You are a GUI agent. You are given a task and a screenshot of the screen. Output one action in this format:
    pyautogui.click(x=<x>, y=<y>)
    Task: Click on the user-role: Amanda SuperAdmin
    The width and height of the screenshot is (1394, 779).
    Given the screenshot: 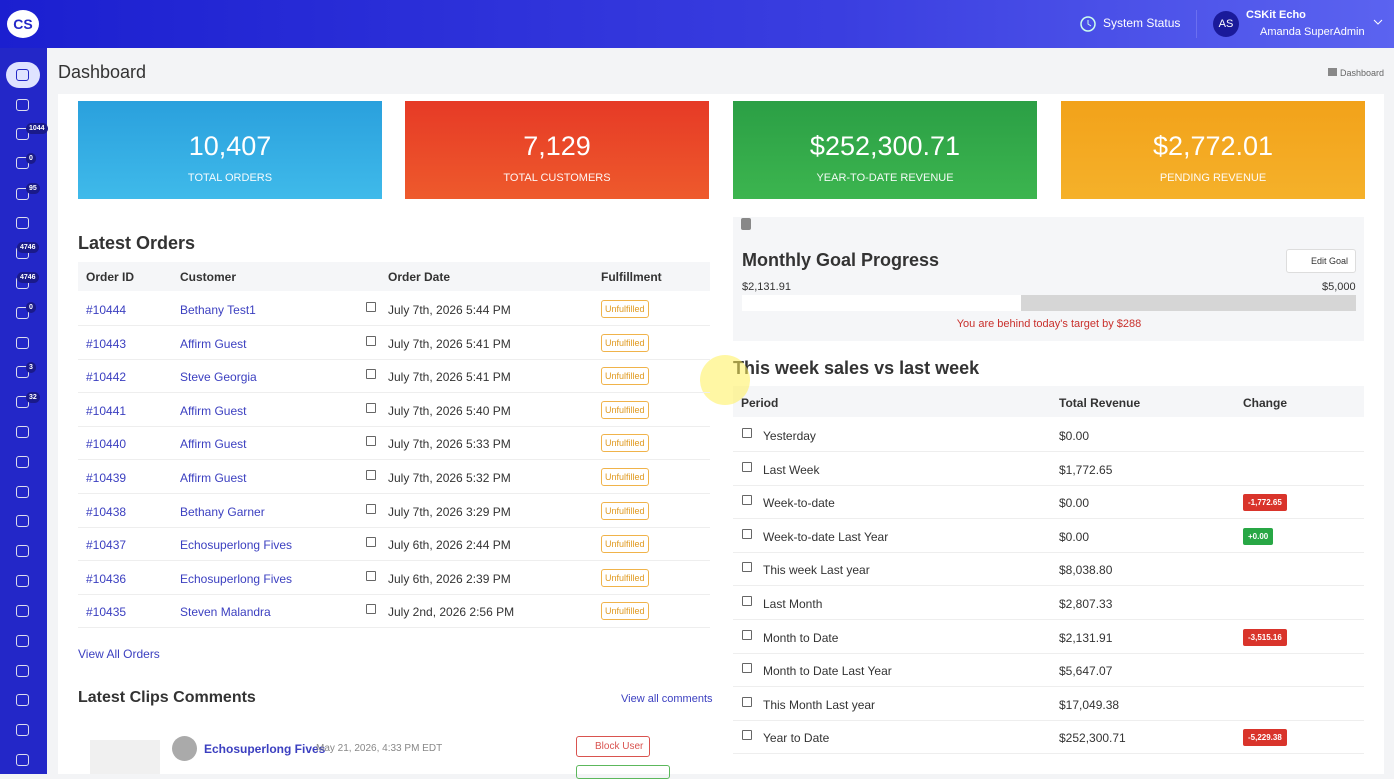 What is the action you would take?
    pyautogui.click(x=1312, y=32)
    